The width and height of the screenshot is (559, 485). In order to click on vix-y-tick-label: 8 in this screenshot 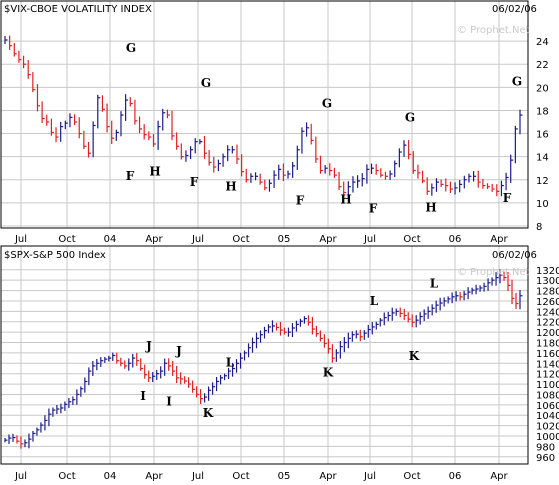, I will do `click(539, 227)`.